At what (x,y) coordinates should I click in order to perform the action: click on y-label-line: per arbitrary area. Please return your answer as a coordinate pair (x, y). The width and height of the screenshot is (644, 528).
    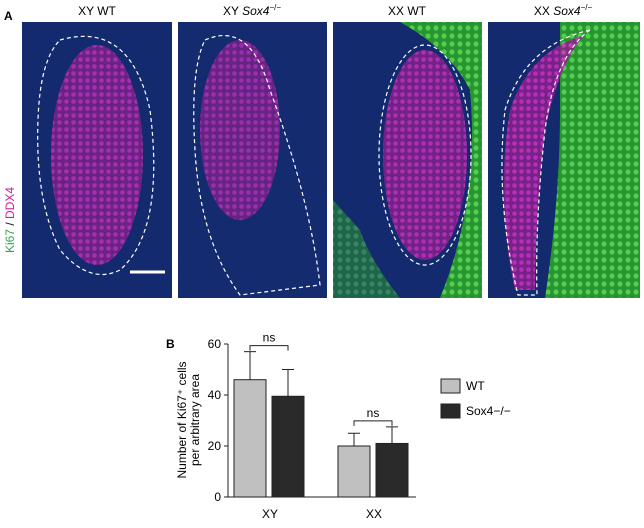
    Looking at the image, I should click on (195, 420).